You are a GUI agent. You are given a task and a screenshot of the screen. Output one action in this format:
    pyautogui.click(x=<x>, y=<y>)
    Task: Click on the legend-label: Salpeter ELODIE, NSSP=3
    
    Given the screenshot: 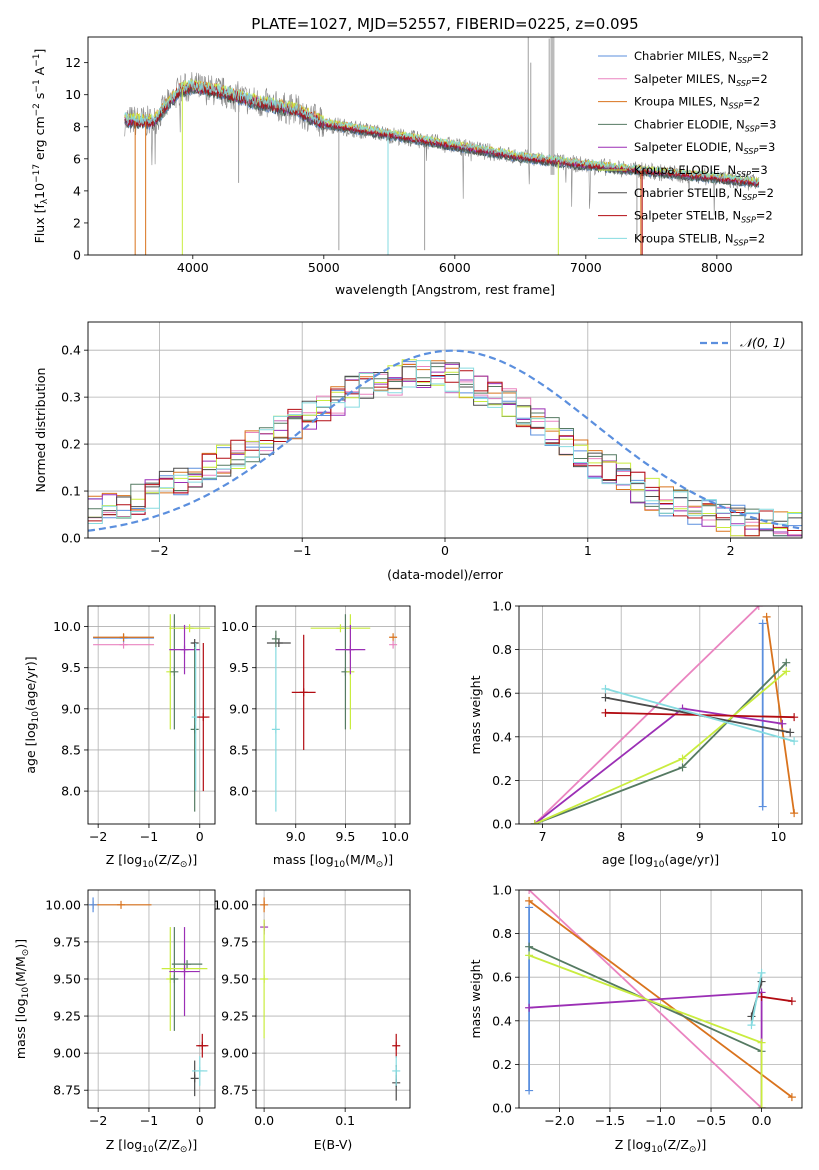 What is the action you would take?
    pyautogui.click(x=704, y=148)
    